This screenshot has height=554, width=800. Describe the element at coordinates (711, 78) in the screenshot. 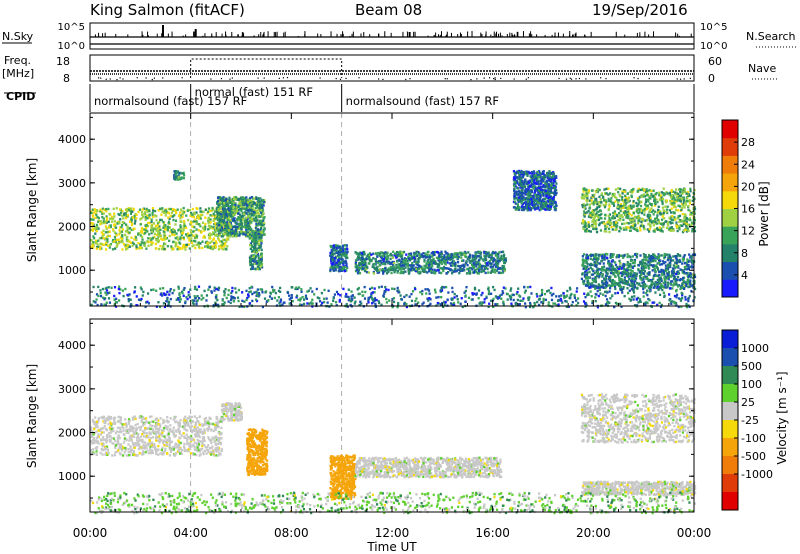

I see `nave-tick-bottom: 0` at that location.